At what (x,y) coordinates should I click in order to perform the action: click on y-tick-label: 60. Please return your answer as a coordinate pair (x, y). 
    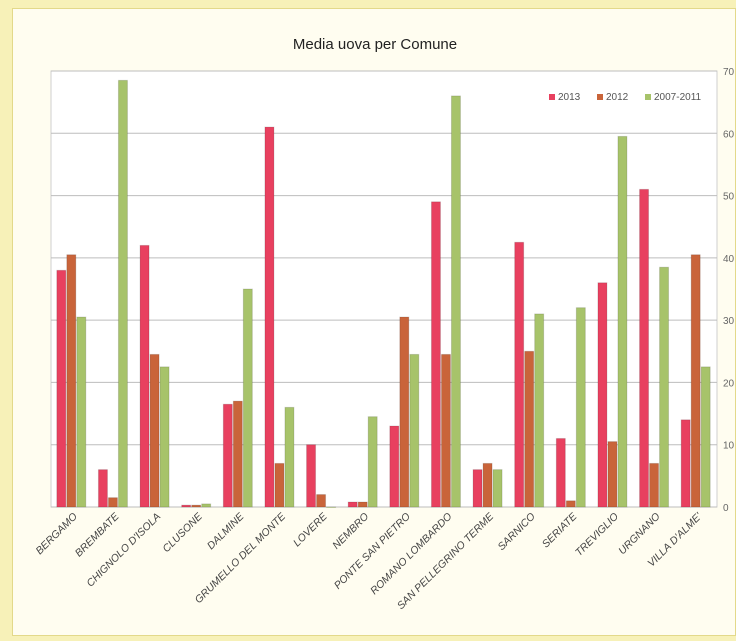
    Looking at the image, I should click on (729, 134).